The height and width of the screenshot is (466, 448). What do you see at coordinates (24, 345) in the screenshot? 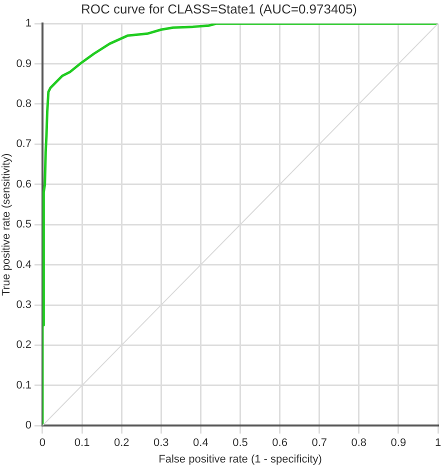
I see `y-tick-label: 0.2` at bounding box center [24, 345].